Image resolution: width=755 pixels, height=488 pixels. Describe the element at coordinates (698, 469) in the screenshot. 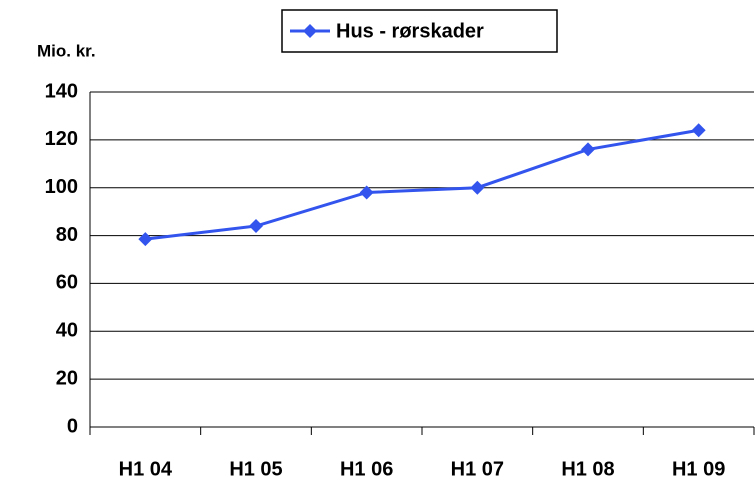

I see `x-tick-label: H1 09` at that location.